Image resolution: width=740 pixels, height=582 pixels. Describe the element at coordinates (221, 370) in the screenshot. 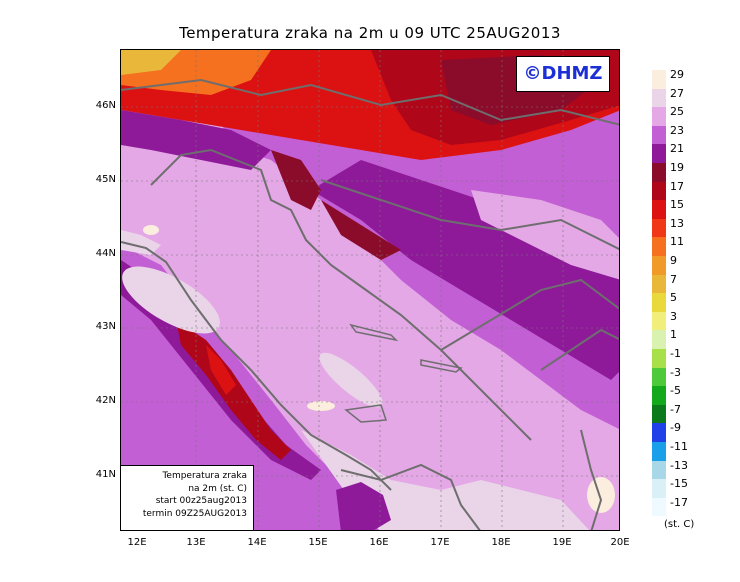

I see `apennines-hot` at that location.